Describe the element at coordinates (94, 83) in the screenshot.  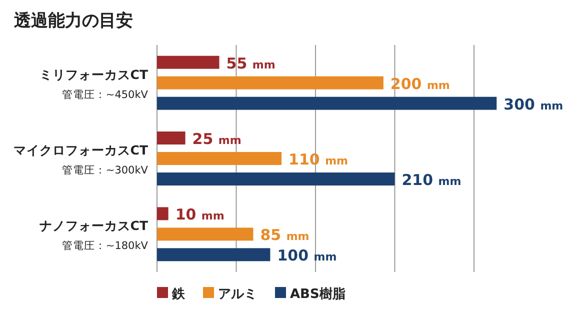
I see `y-tick-label: ミリフォーカスCT 管電圧：~450kV` at that location.